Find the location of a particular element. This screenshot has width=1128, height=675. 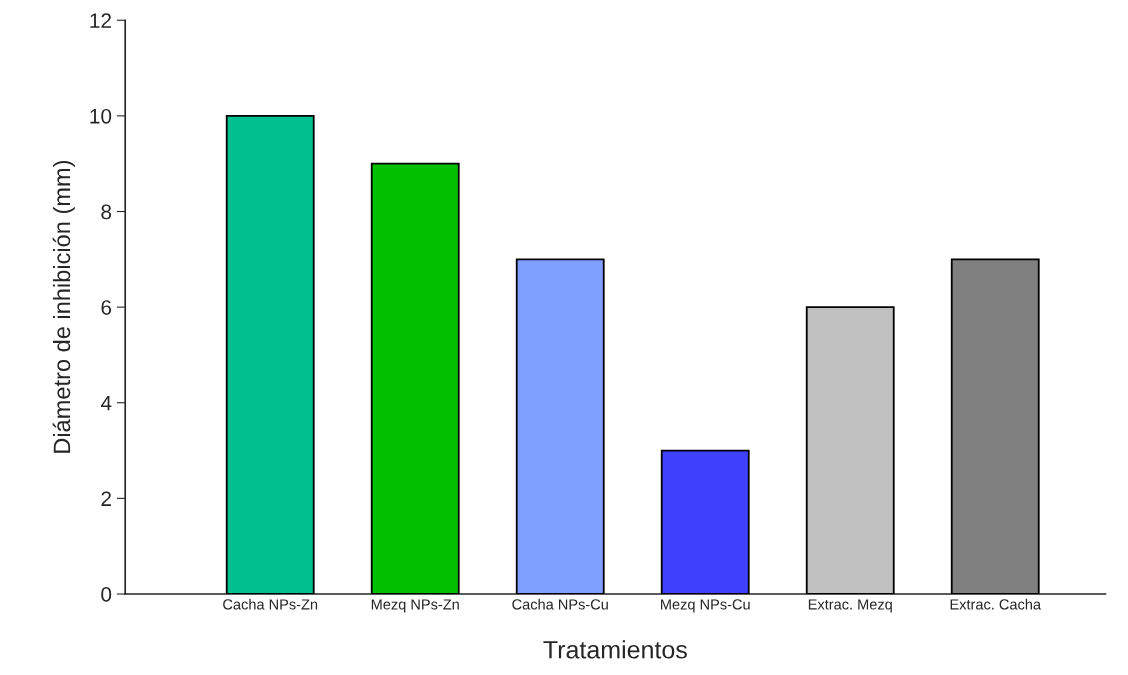

y-tick-label: 10 is located at coordinates (101, 116).